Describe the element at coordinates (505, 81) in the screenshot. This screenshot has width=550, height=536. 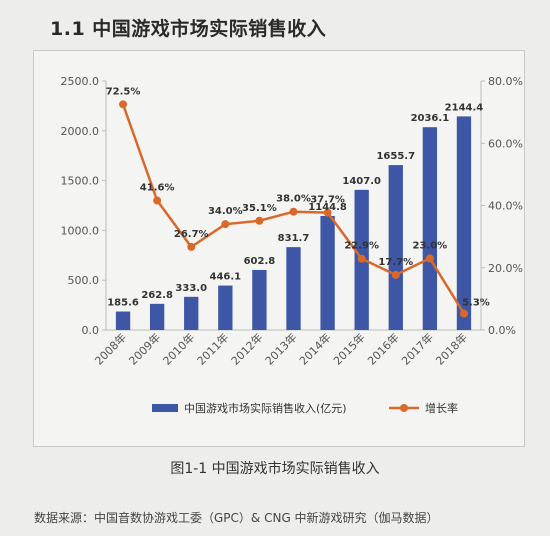
I see `y-right-tick-label: 80.0%` at that location.